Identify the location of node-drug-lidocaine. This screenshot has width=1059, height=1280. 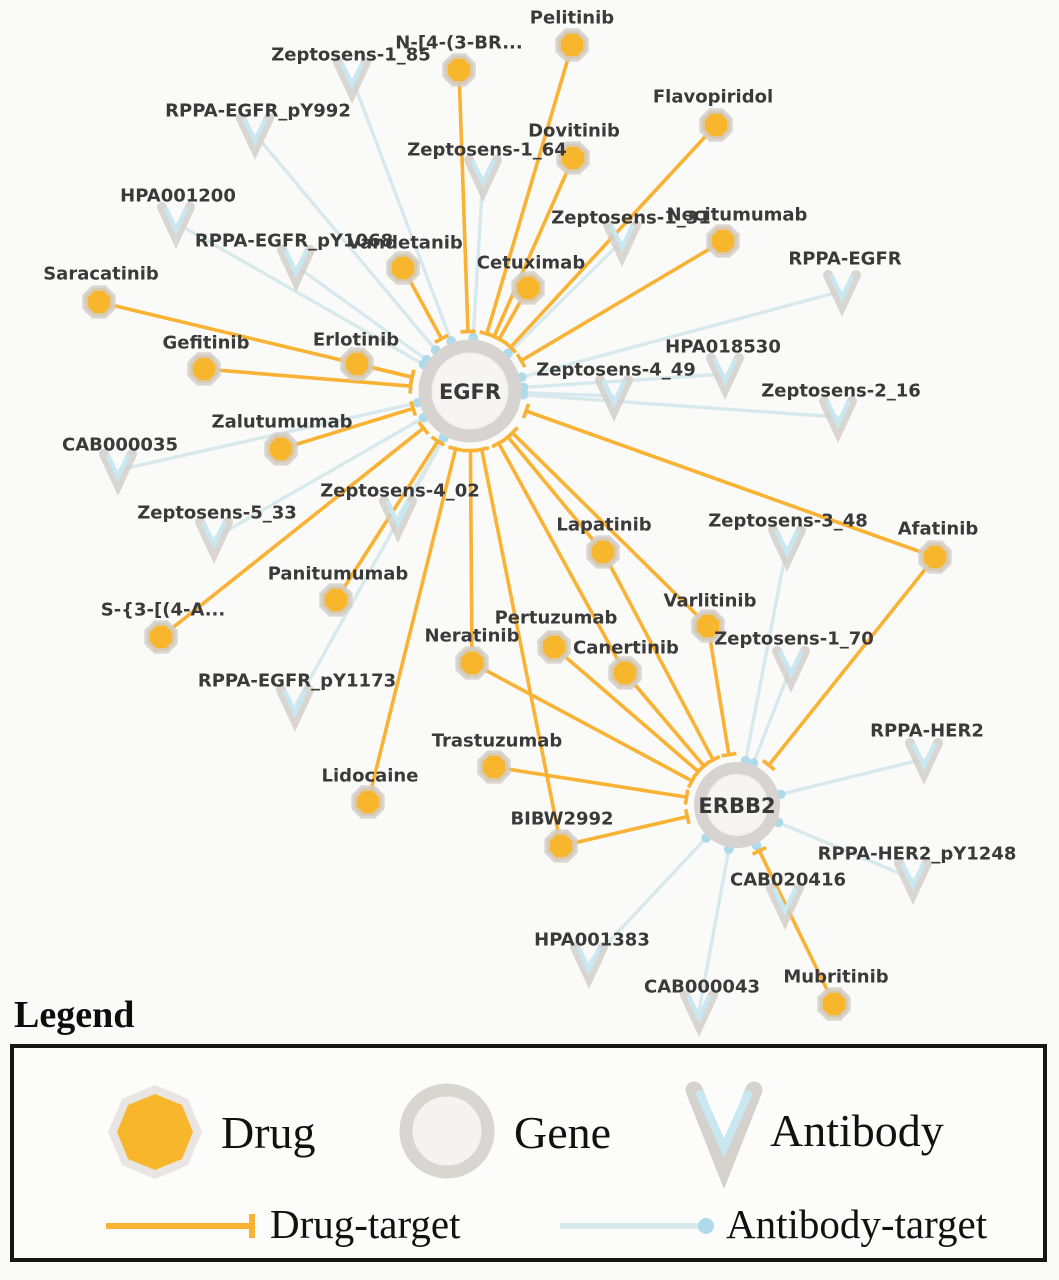
(368, 802).